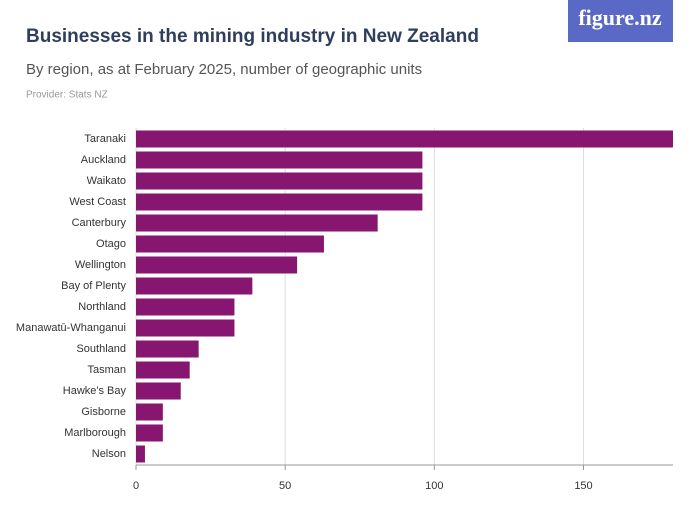 Image resolution: width=700 pixels, height=530 pixels. Describe the element at coordinates (106, 181) in the screenshot. I see `y-tick-label: Waikato` at that location.